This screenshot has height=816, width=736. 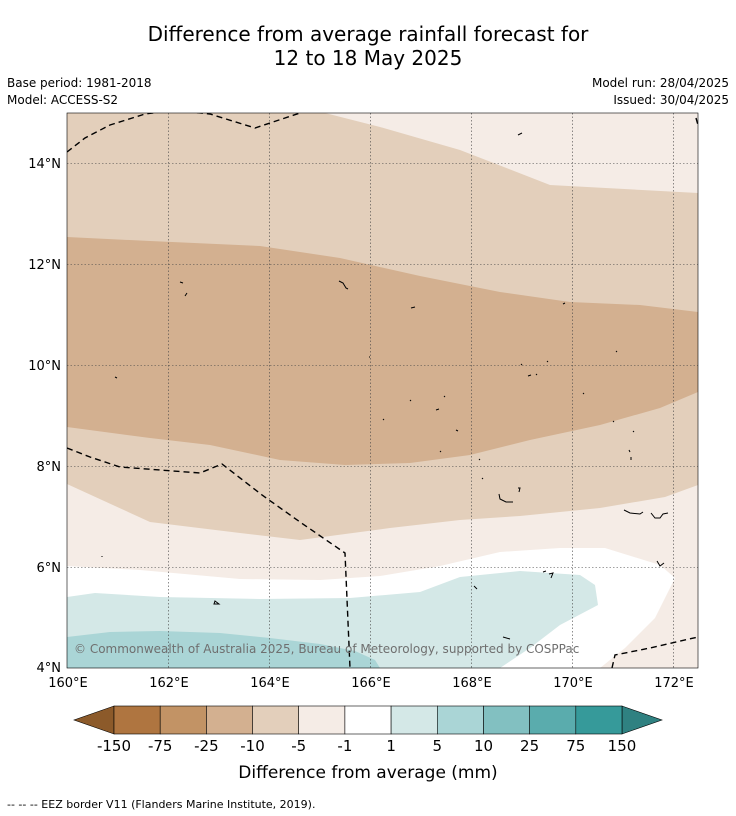 I want to click on lat-label-10n: 10°N, so click(x=44, y=366).